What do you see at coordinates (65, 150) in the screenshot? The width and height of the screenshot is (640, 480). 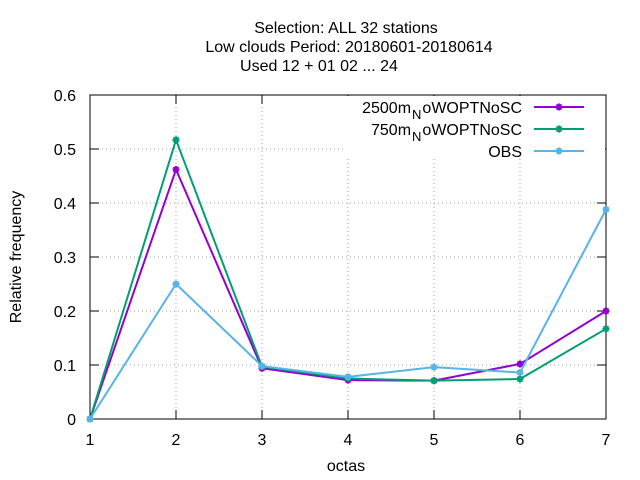 I see `y-tick-label: 0.5` at bounding box center [65, 150].